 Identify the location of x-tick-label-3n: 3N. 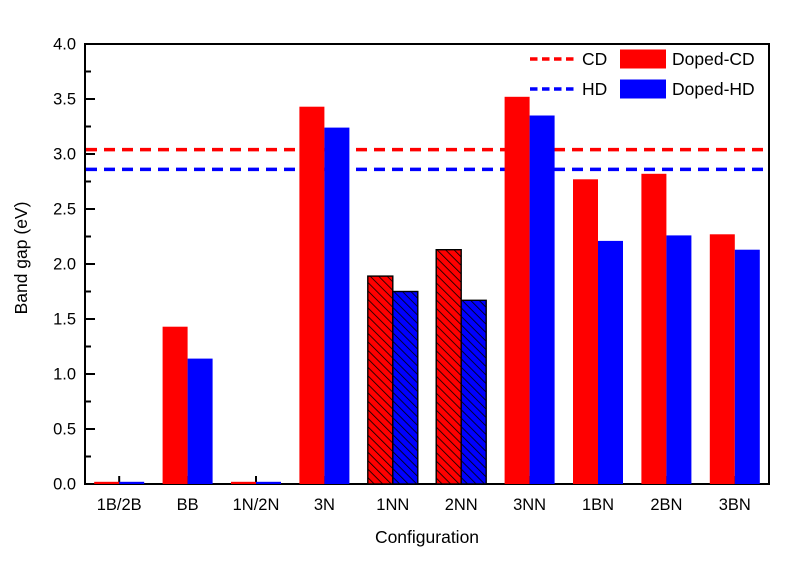
(324, 505).